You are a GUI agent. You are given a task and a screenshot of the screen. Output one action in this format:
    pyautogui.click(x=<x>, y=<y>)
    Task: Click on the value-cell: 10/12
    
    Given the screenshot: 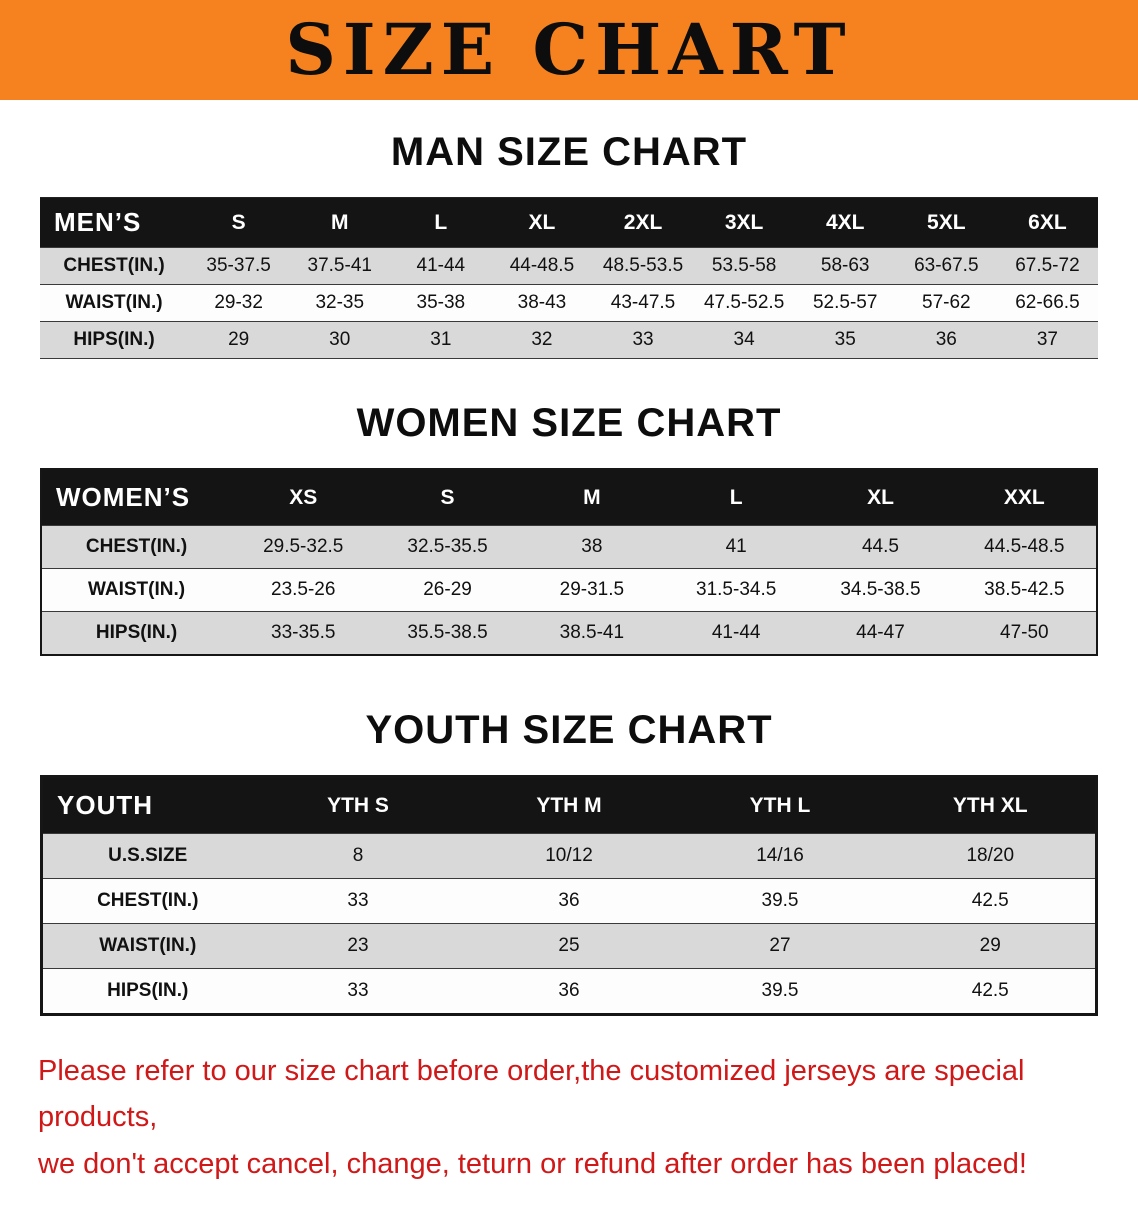 What is the action you would take?
    pyautogui.click(x=569, y=855)
    